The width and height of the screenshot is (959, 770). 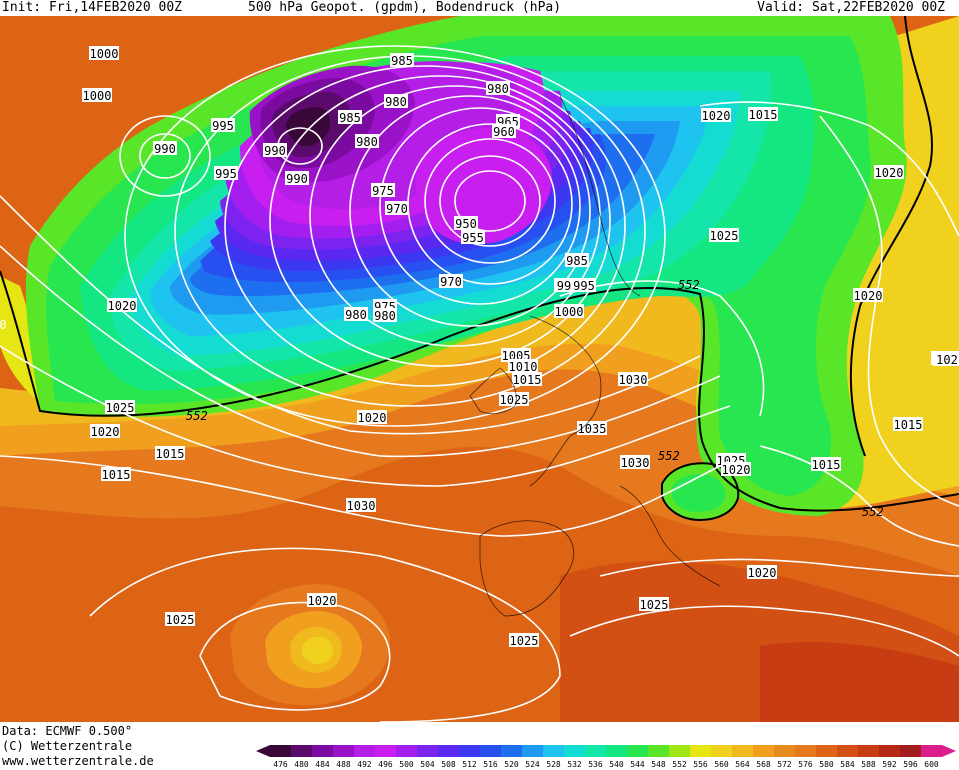 I want to click on svg-text: 102, so click(x=947, y=360).